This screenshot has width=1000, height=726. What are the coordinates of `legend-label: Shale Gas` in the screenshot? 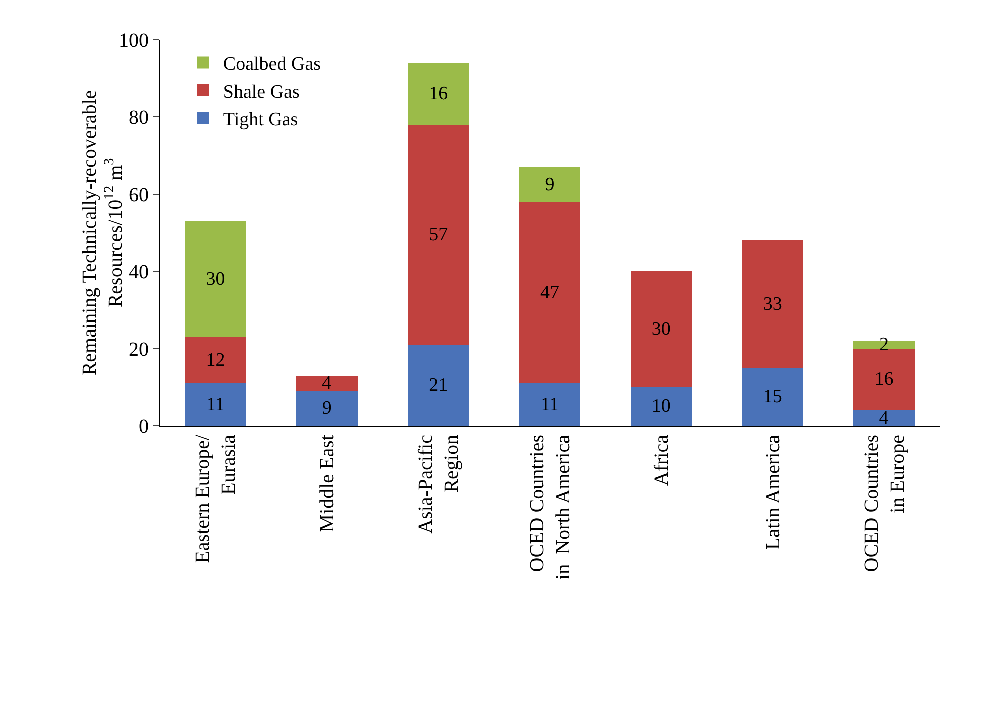 It's located at (261, 92).